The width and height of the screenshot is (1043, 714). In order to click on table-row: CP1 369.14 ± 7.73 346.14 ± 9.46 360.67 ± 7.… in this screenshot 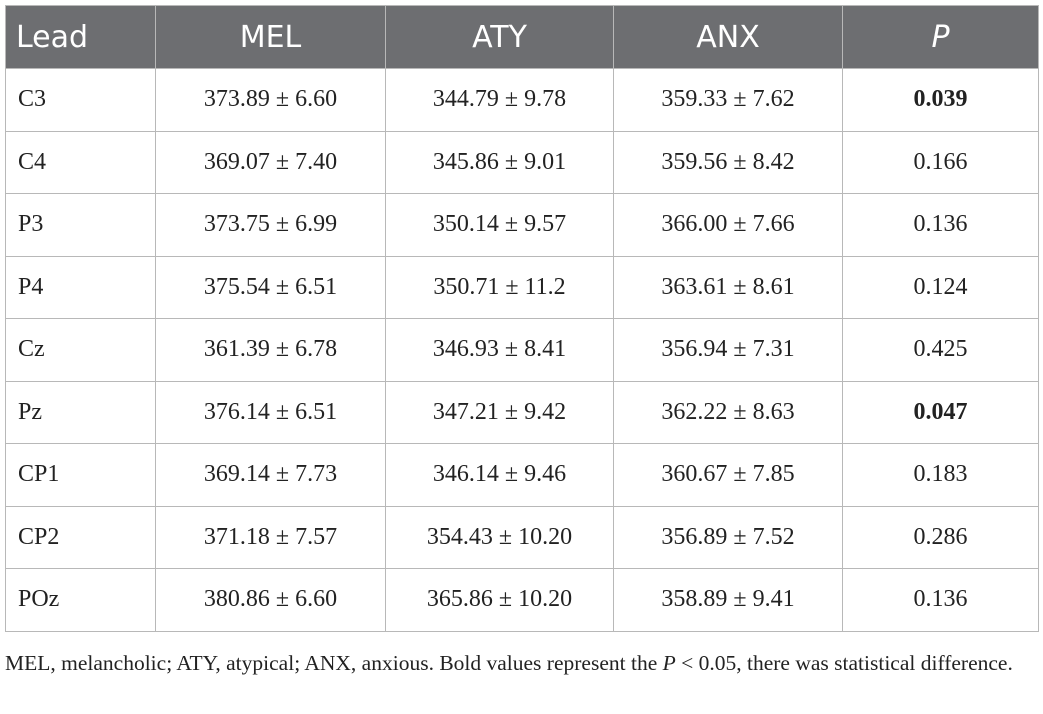, I will do `click(522, 475)`.